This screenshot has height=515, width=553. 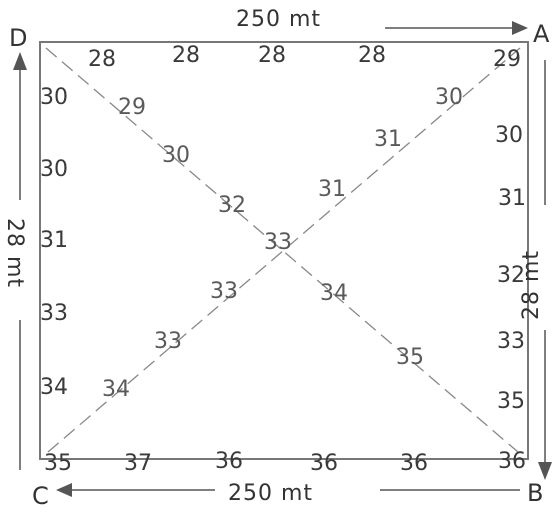 What do you see at coordinates (545, 471) in the screenshot?
I see `arrow-down-icon` at bounding box center [545, 471].